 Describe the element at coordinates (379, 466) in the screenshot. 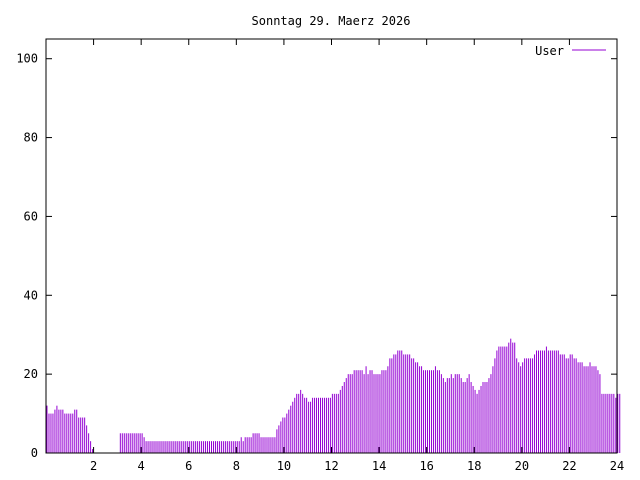

I see `x-tick-label: 14` at that location.